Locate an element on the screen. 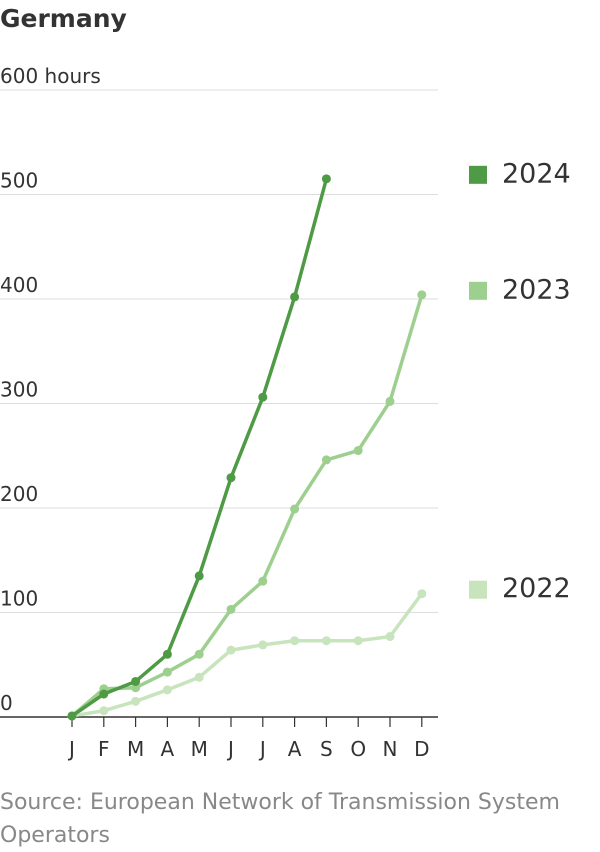  y-tick-label: 300 is located at coordinates (19, 390).